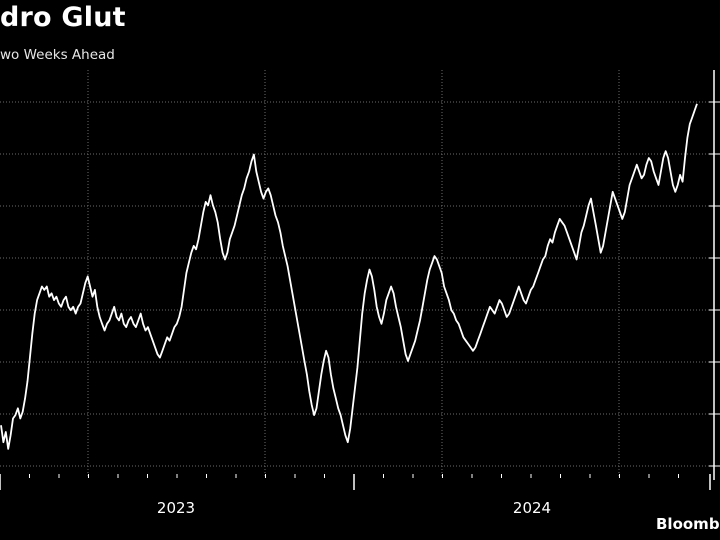  Describe the element at coordinates (688, 524) in the screenshot. I see `source-credit: Bloomb` at that location.